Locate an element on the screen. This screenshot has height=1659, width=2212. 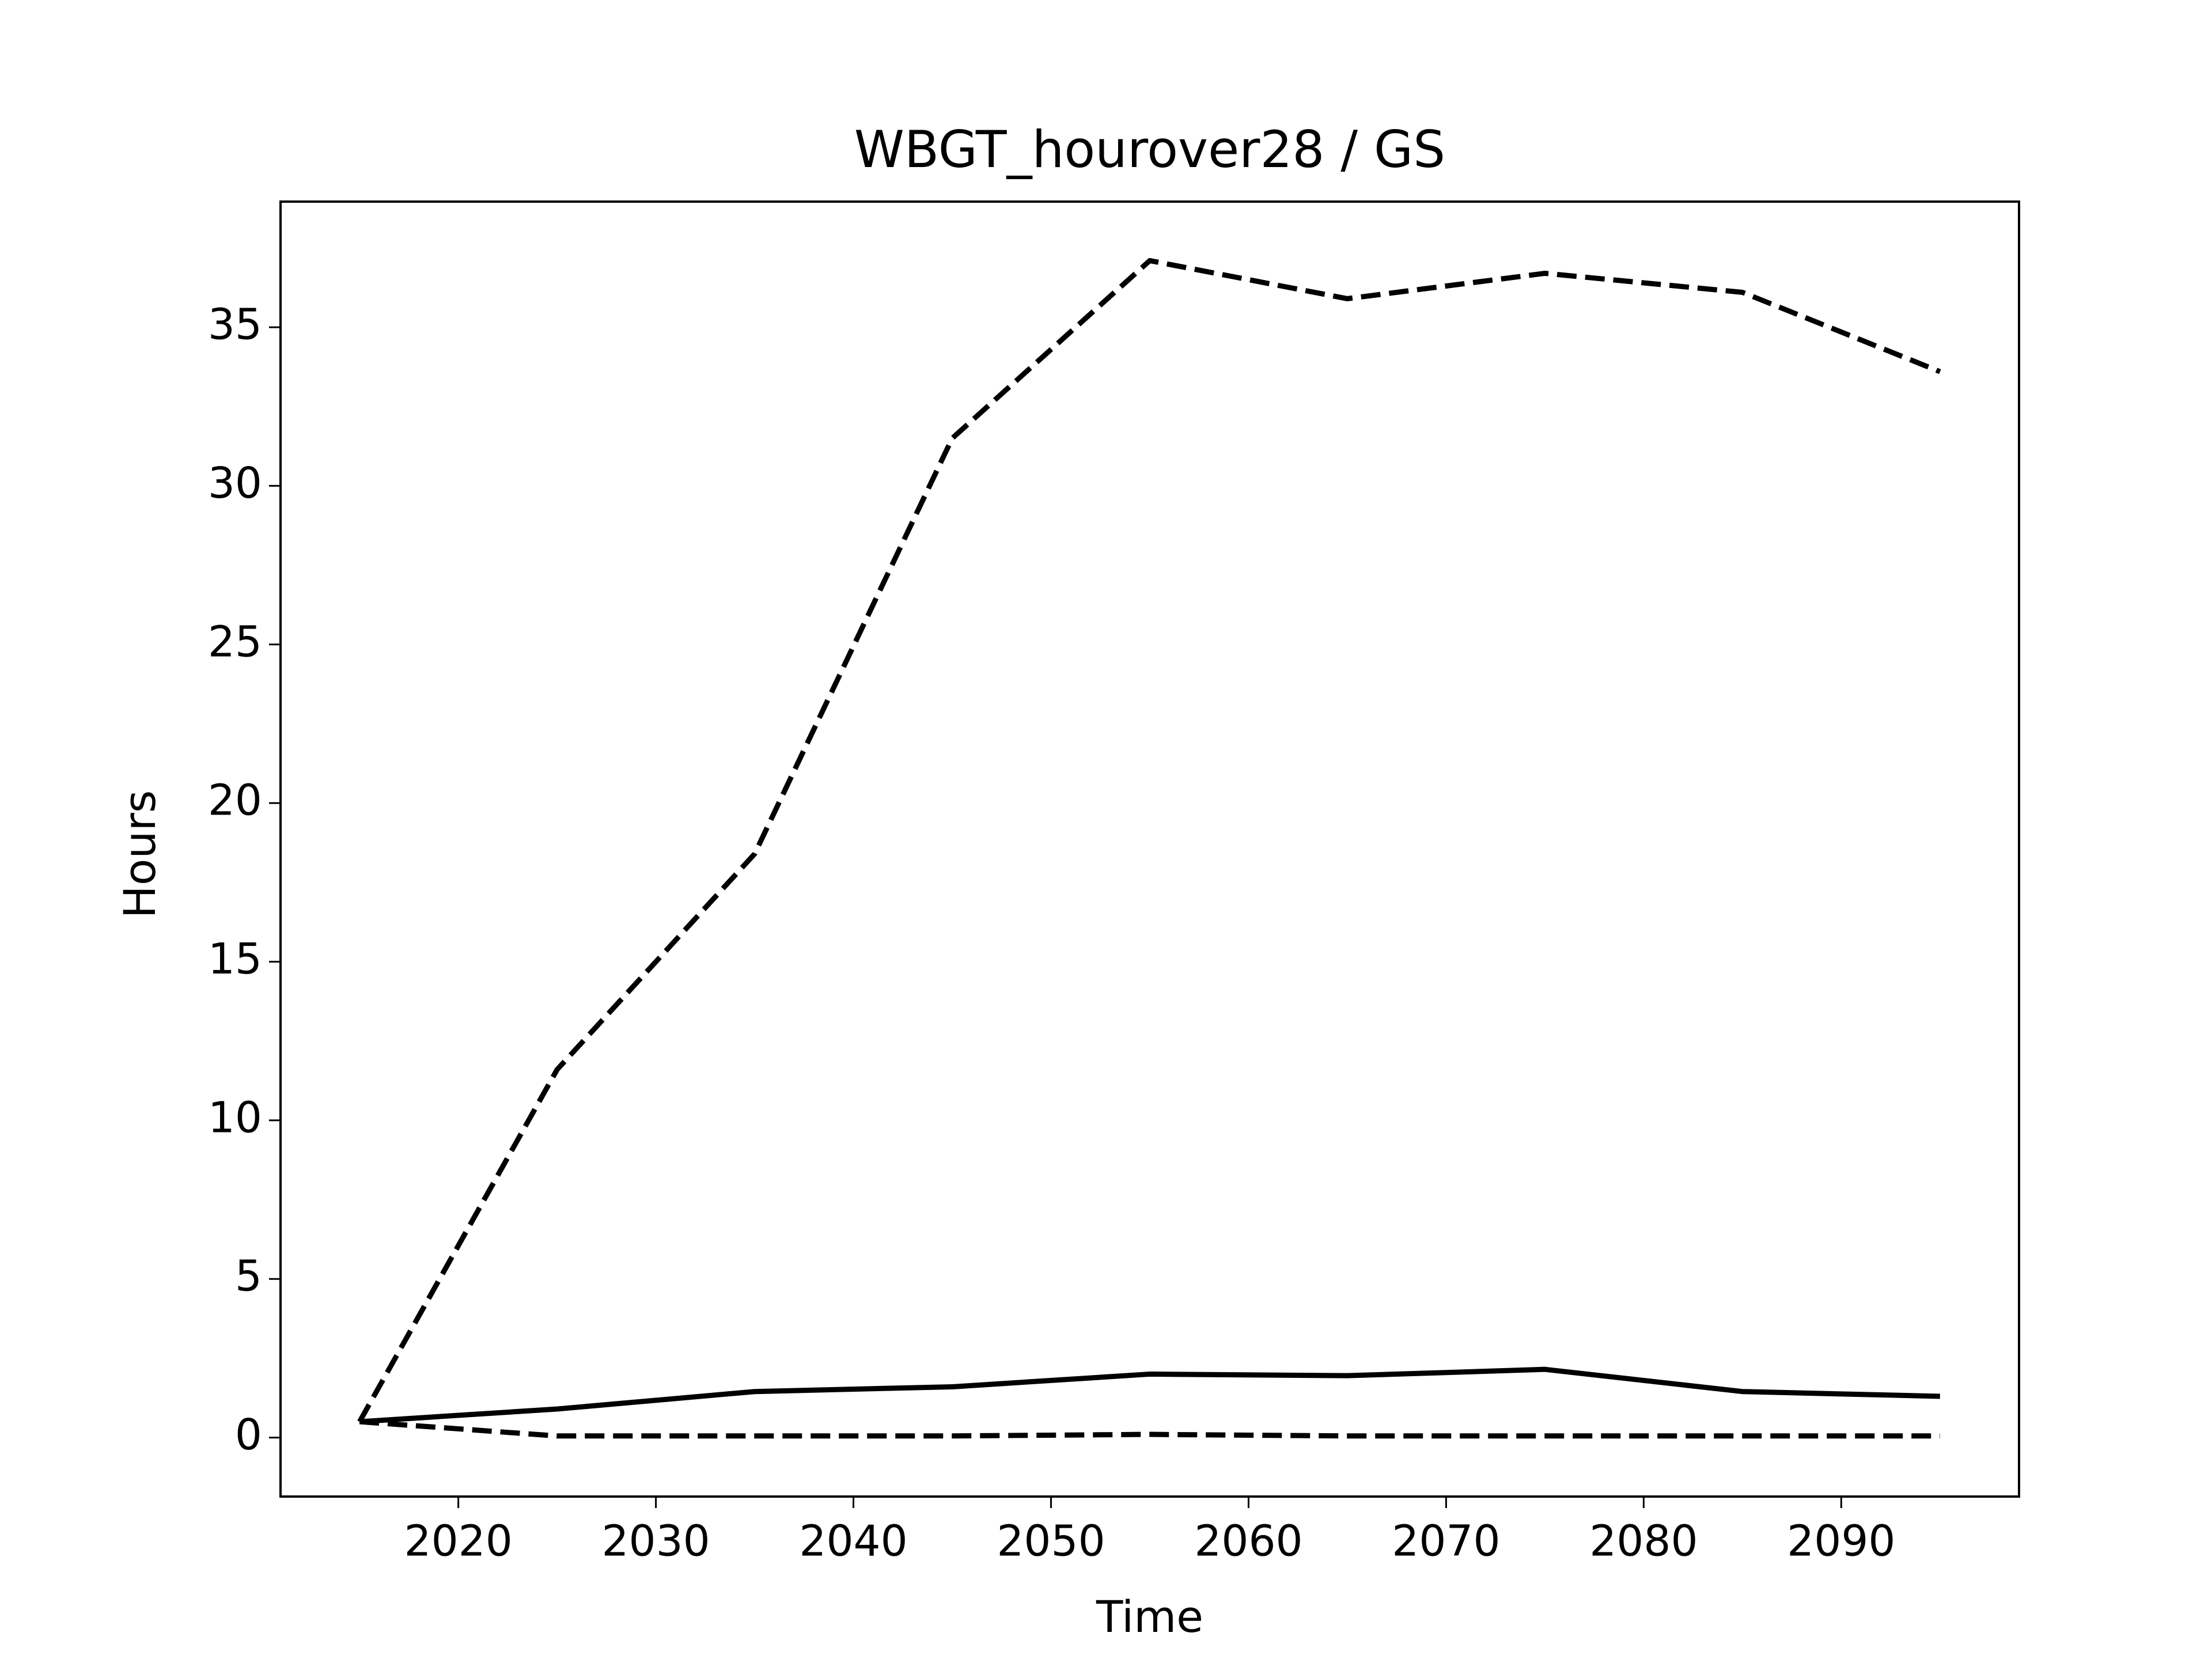
x-tick-label: 2070 is located at coordinates (1446, 1541).